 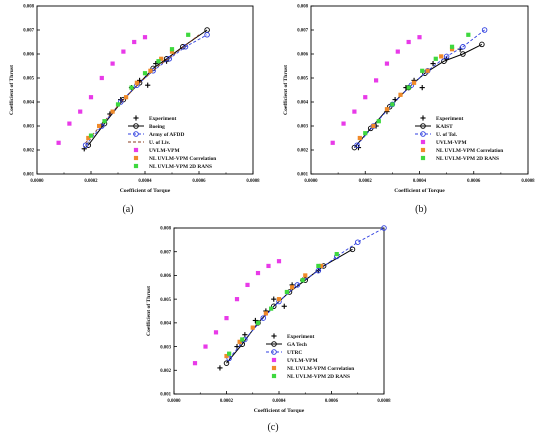 What do you see at coordinates (421, 209) in the screenshot?
I see `figure-caption: (b)` at bounding box center [421, 209].